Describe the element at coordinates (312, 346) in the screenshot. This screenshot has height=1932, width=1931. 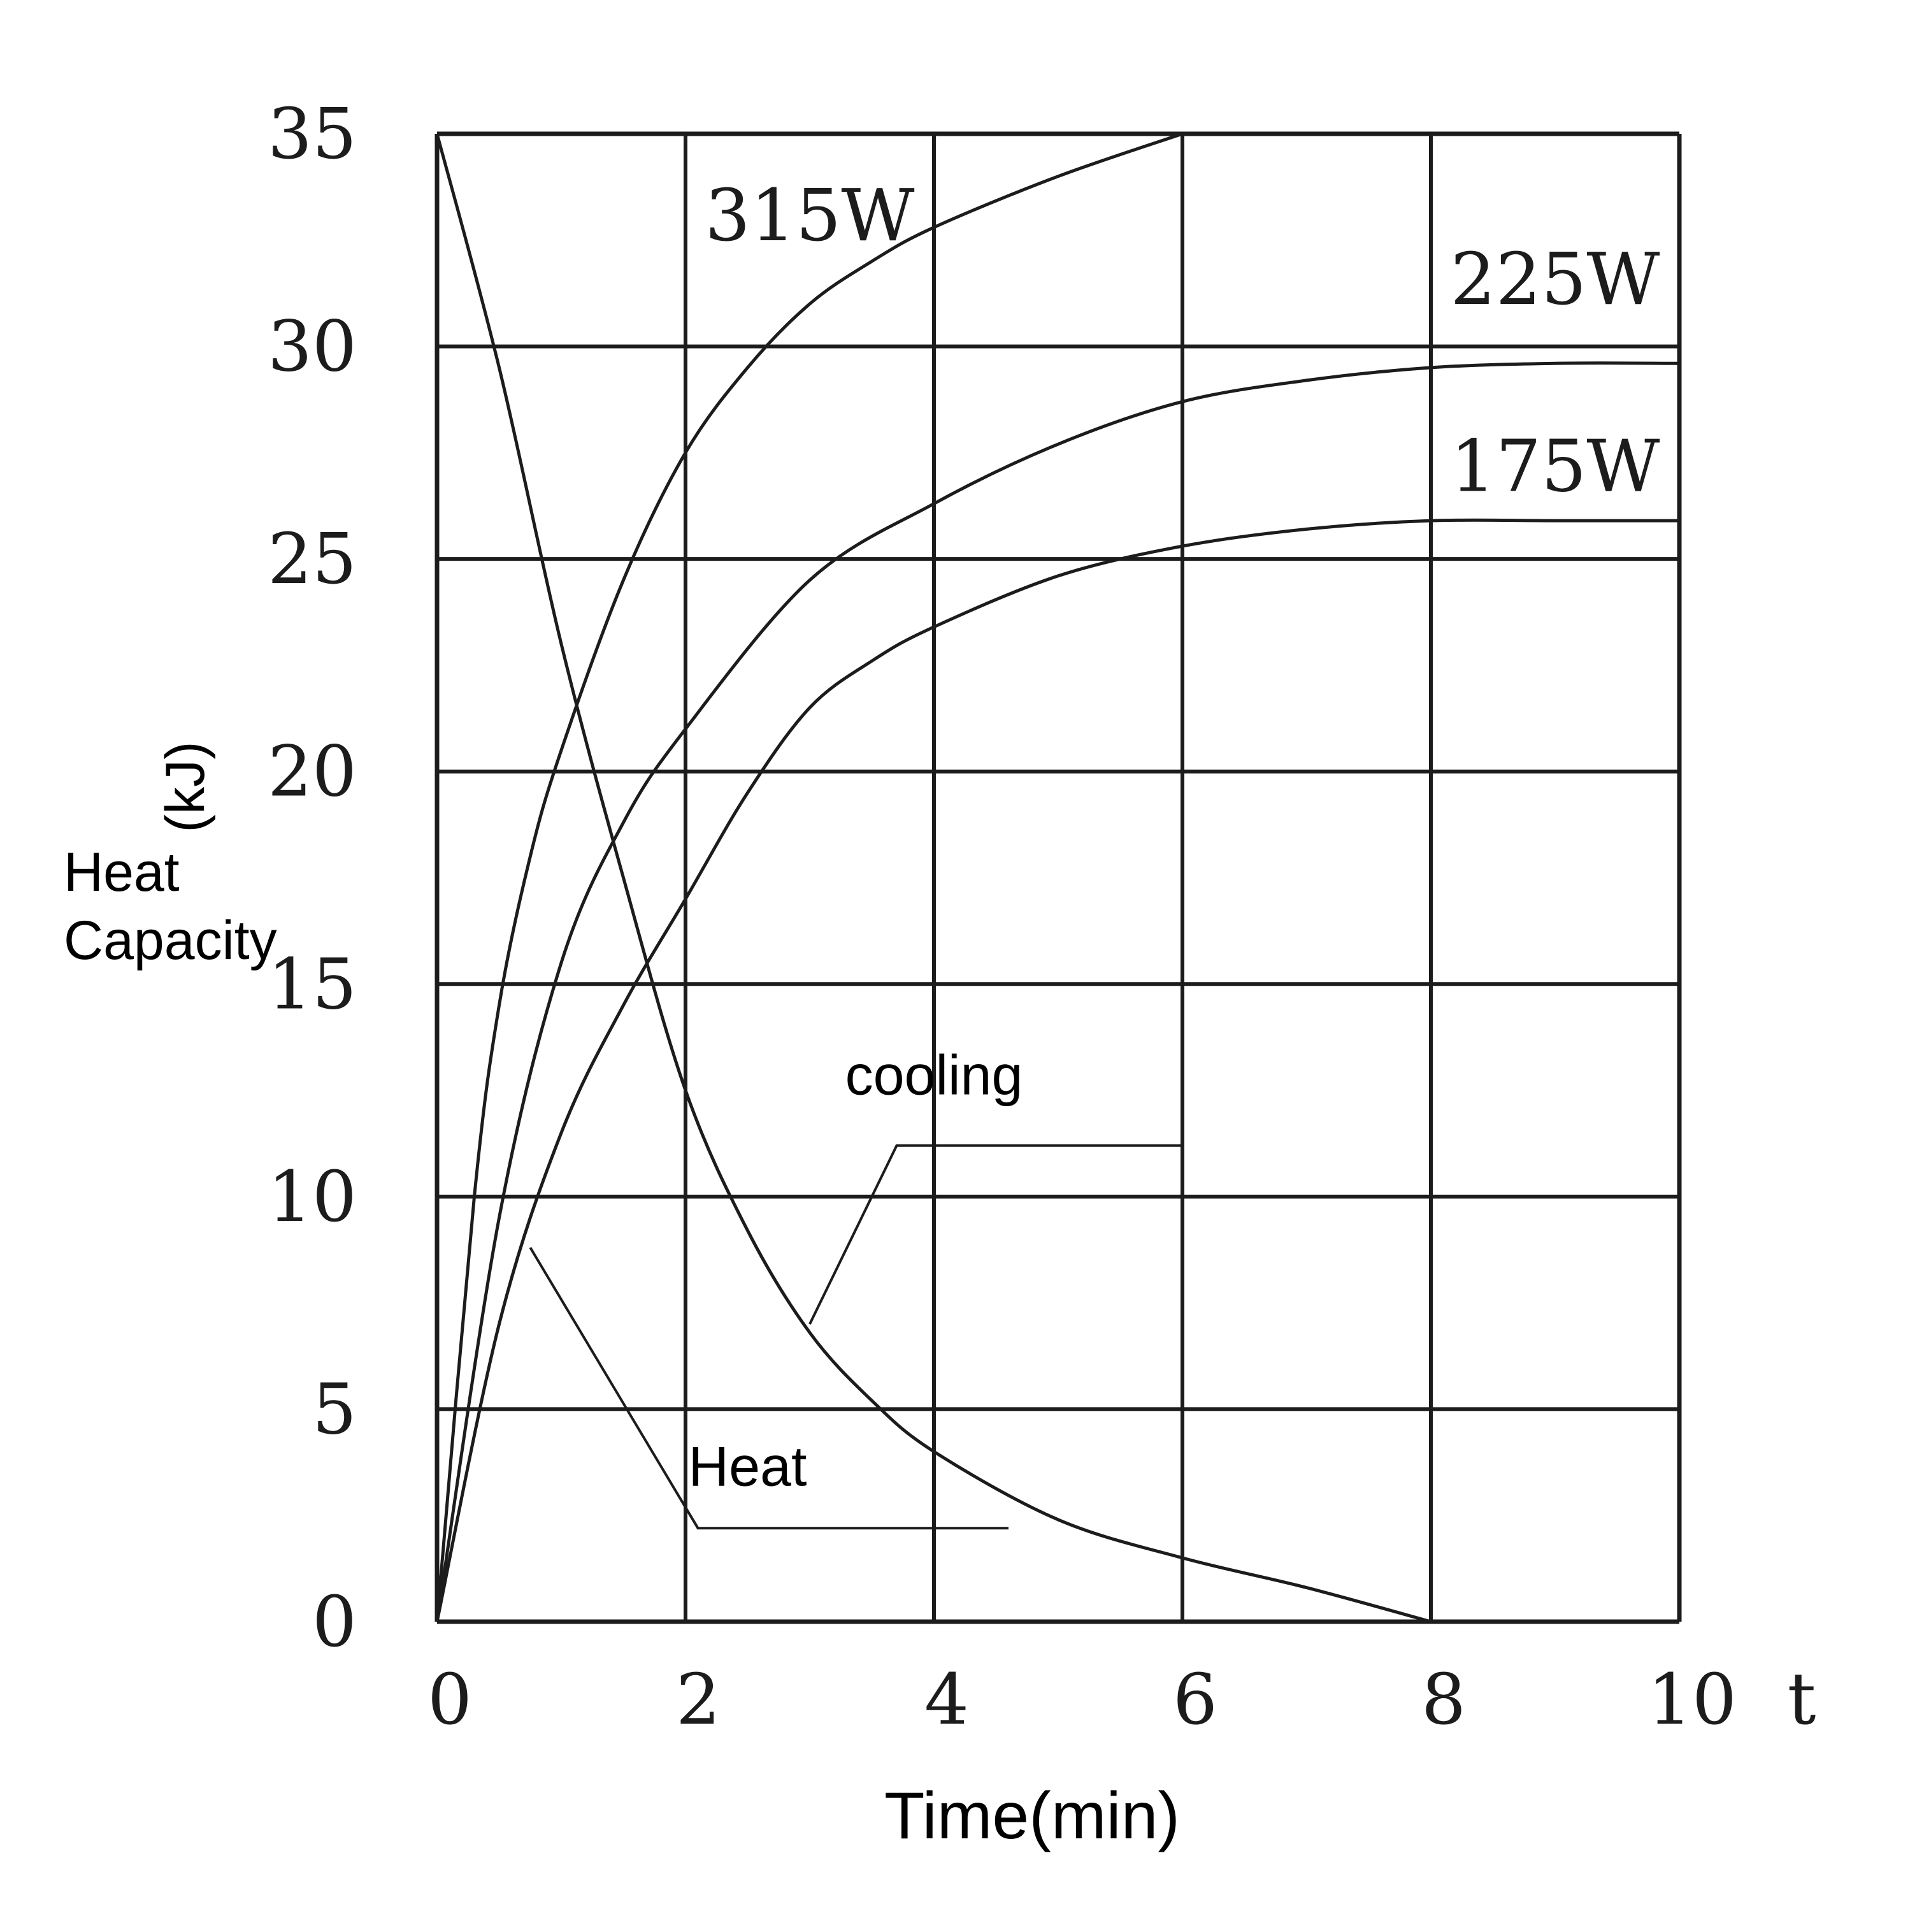
I see `y-tick-label-30: 30` at that location.